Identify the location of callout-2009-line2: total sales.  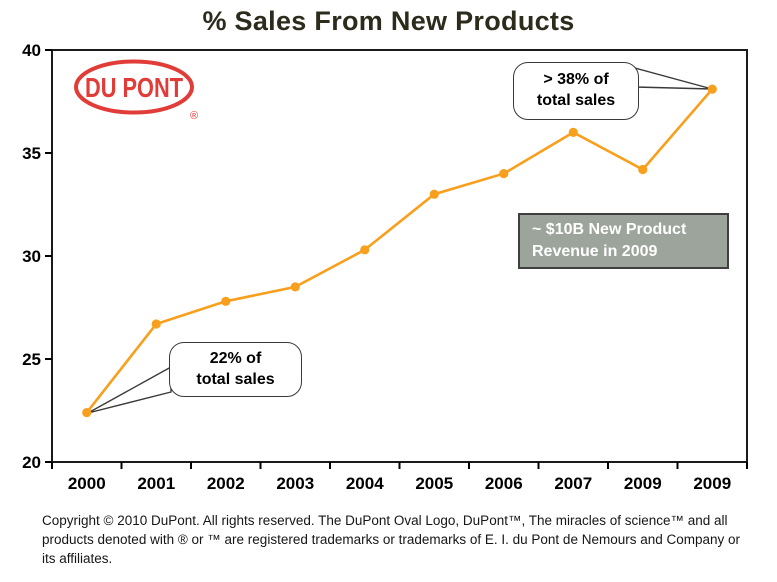
(576, 100).